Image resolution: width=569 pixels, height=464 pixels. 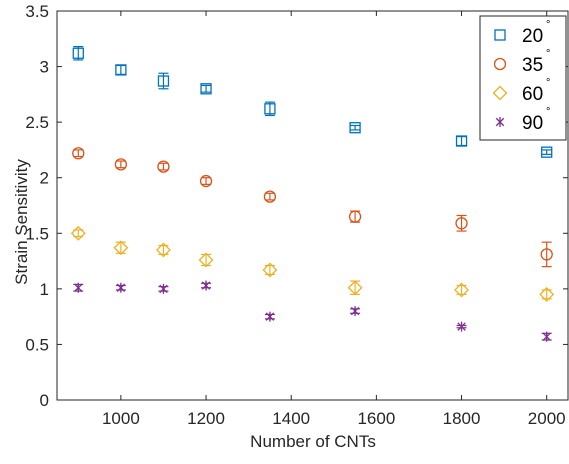 I want to click on legend: 20°35°60°90°, so click(x=523, y=78).